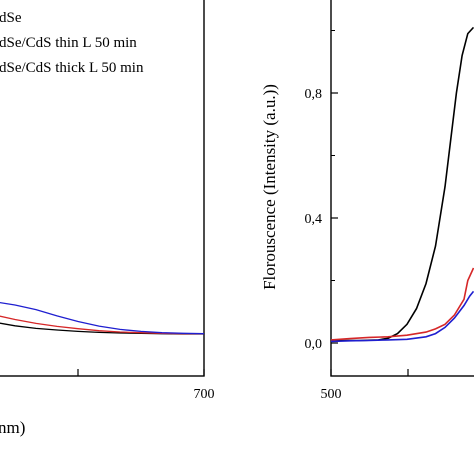 This screenshot has width=474, height=474. I want to click on right-y-tick-label-2: 0,8, so click(314, 94).